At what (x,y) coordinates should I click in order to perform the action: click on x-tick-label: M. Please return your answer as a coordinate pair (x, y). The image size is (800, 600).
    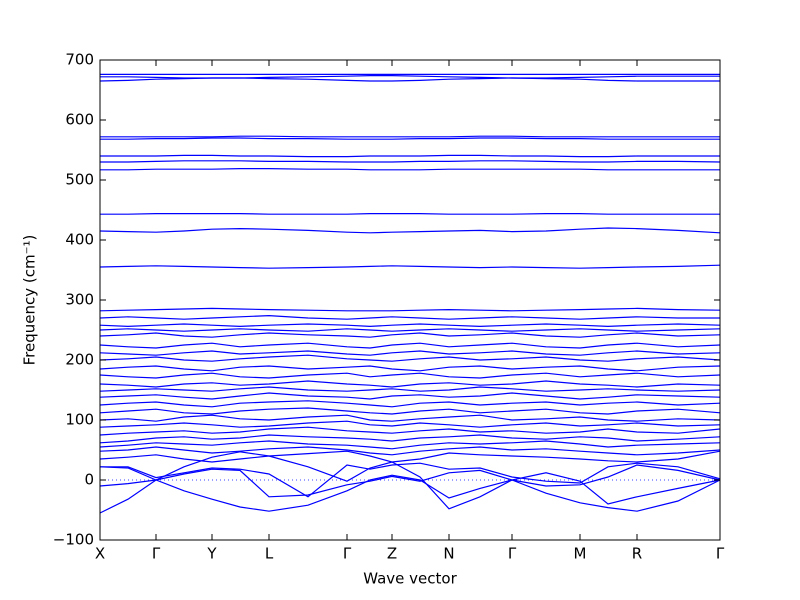
    Looking at the image, I should click on (580, 554).